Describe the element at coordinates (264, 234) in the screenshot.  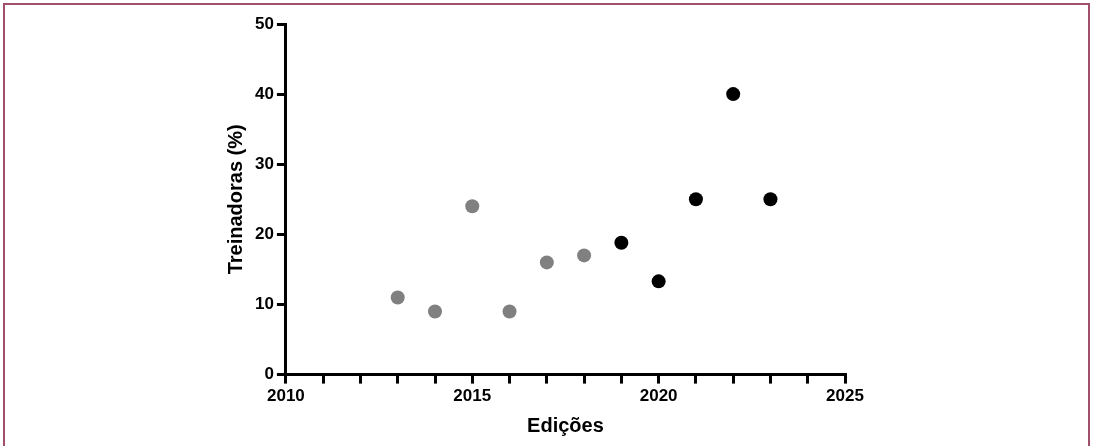
I see `y-tick-label: 20` at that location.